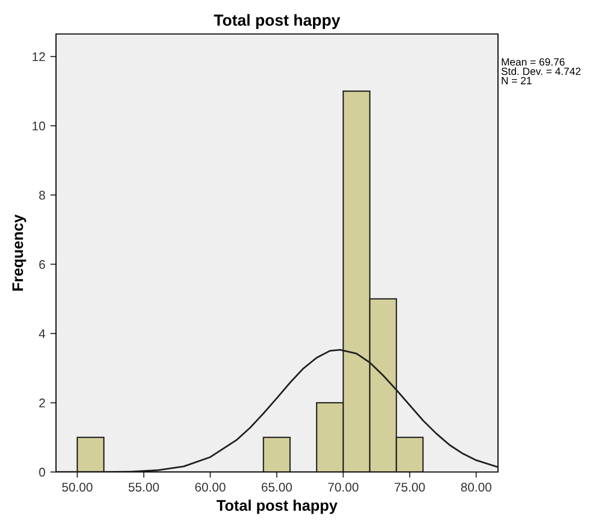 The width and height of the screenshot is (597, 524). Describe the element at coordinates (42, 264) in the screenshot. I see `y-tick-label: 6` at that location.